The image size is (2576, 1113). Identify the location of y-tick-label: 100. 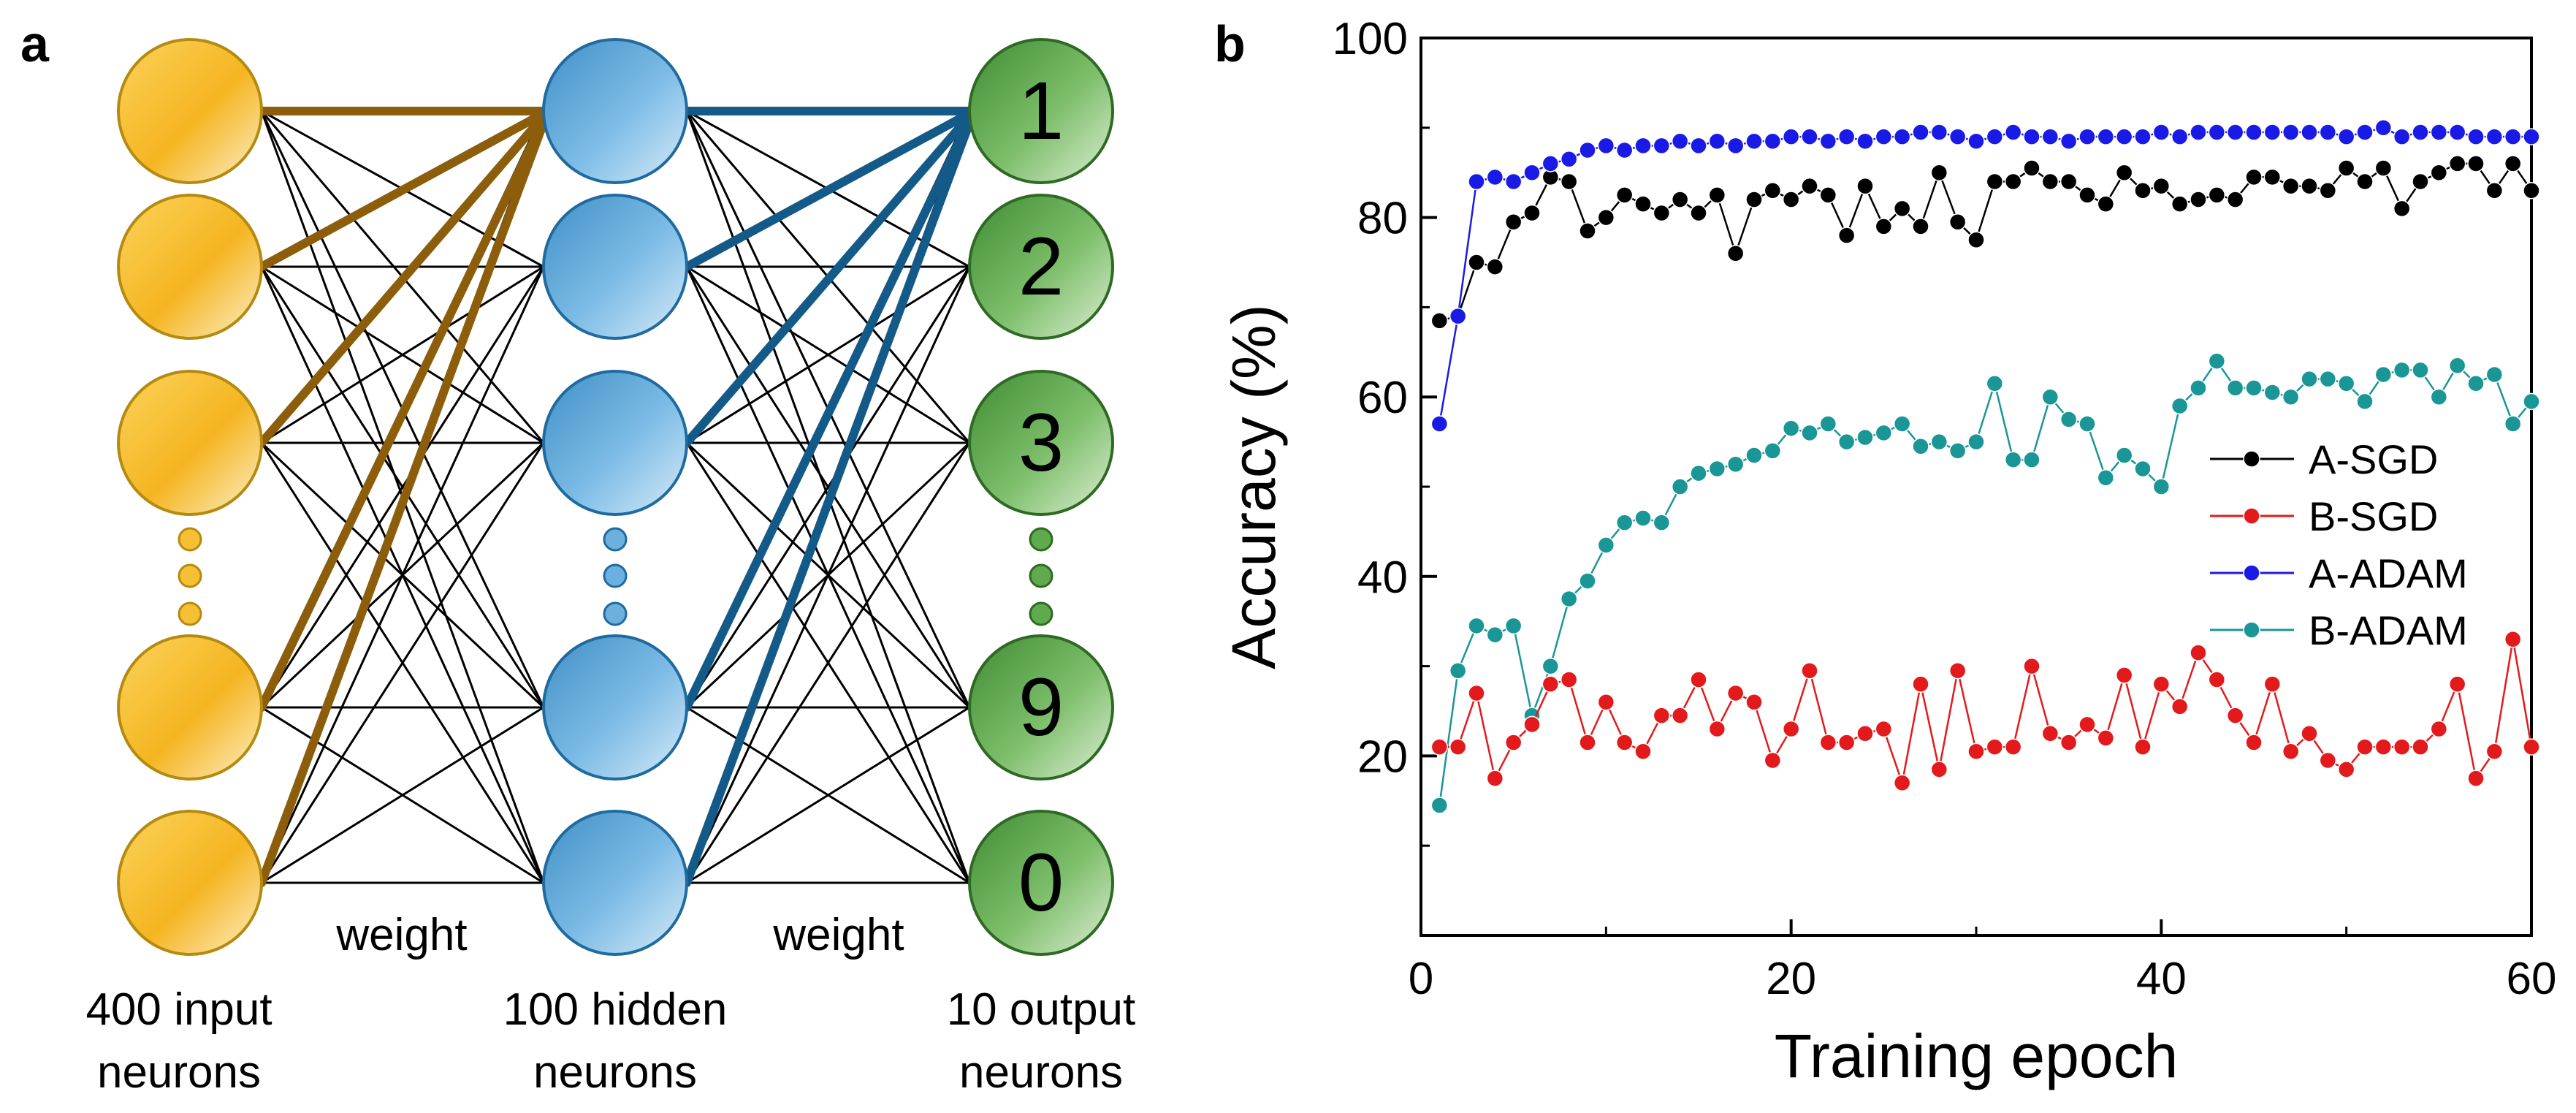
(1370, 39).